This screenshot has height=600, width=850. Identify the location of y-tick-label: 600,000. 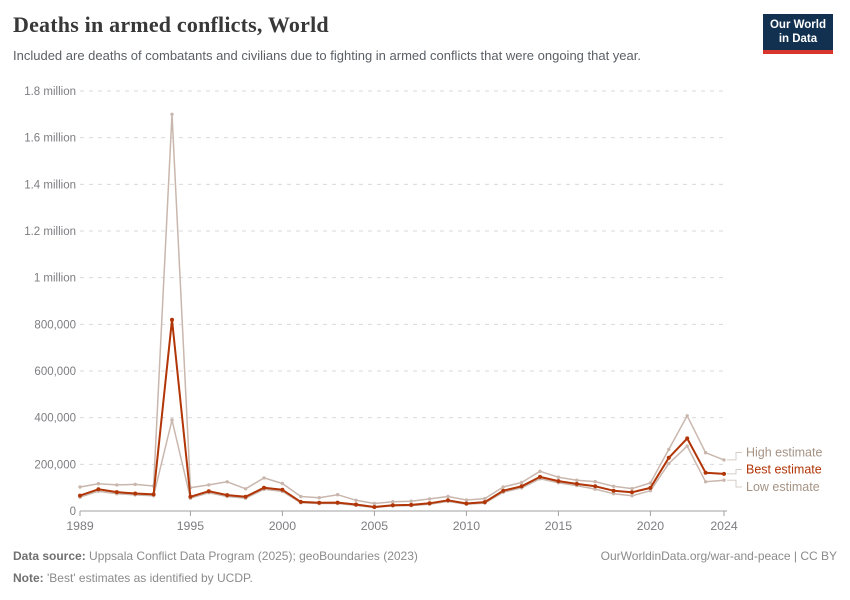
(55, 372).